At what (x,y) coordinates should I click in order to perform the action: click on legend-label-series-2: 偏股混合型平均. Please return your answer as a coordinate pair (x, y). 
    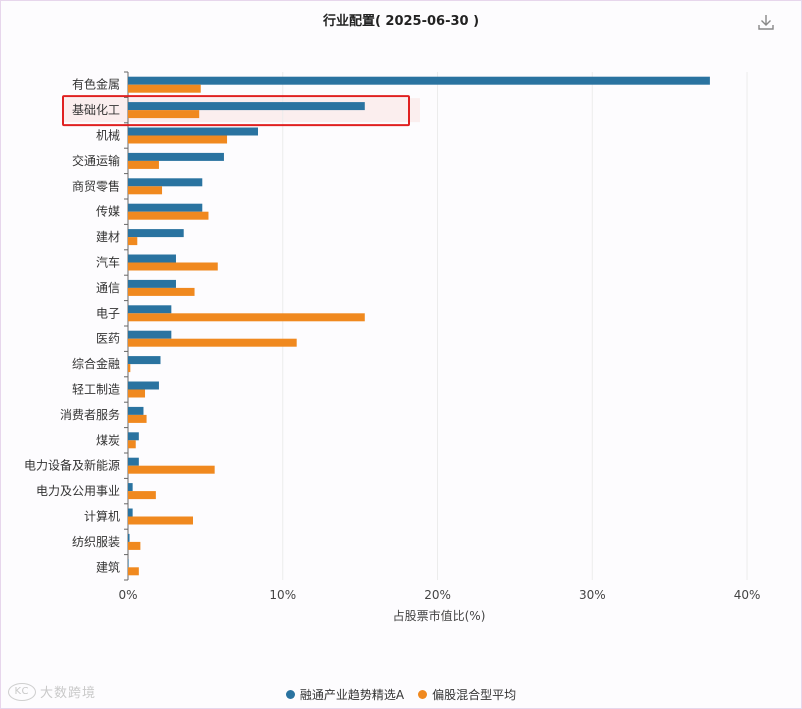
    Looking at the image, I should click on (474, 695).